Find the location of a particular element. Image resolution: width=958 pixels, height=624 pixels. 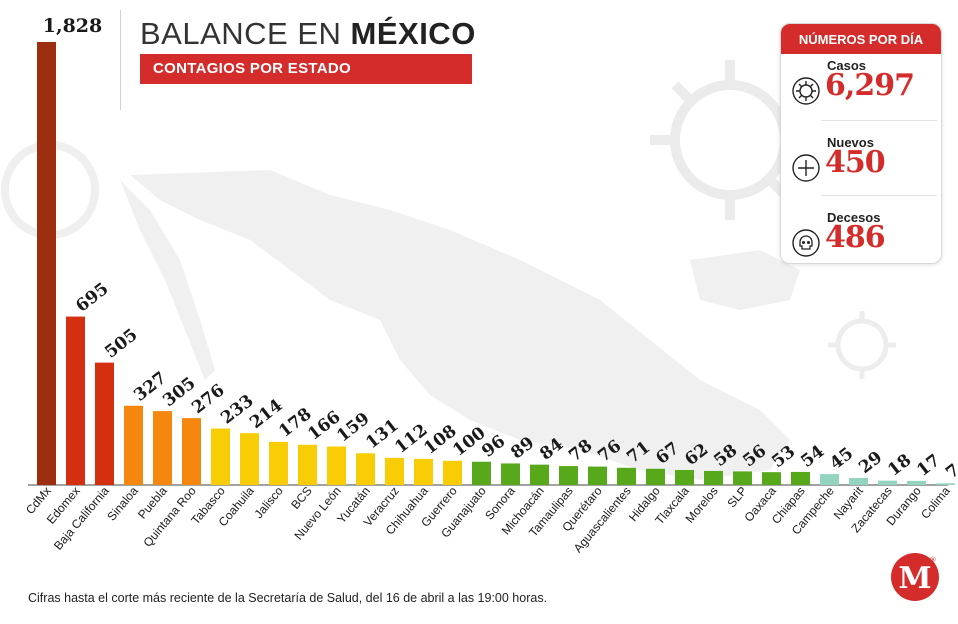

milenio-logo: M ® is located at coordinates (915, 577).